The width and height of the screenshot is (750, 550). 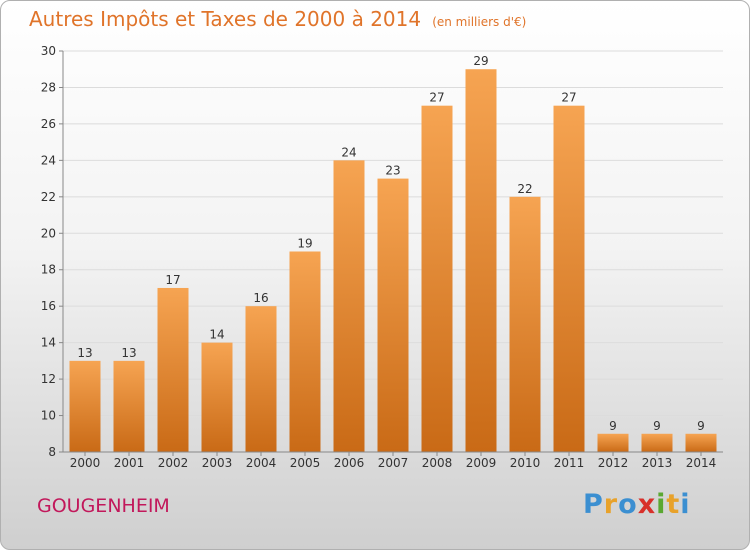 What do you see at coordinates (48, 343) in the screenshot?
I see `y-tick-label: 14` at bounding box center [48, 343].